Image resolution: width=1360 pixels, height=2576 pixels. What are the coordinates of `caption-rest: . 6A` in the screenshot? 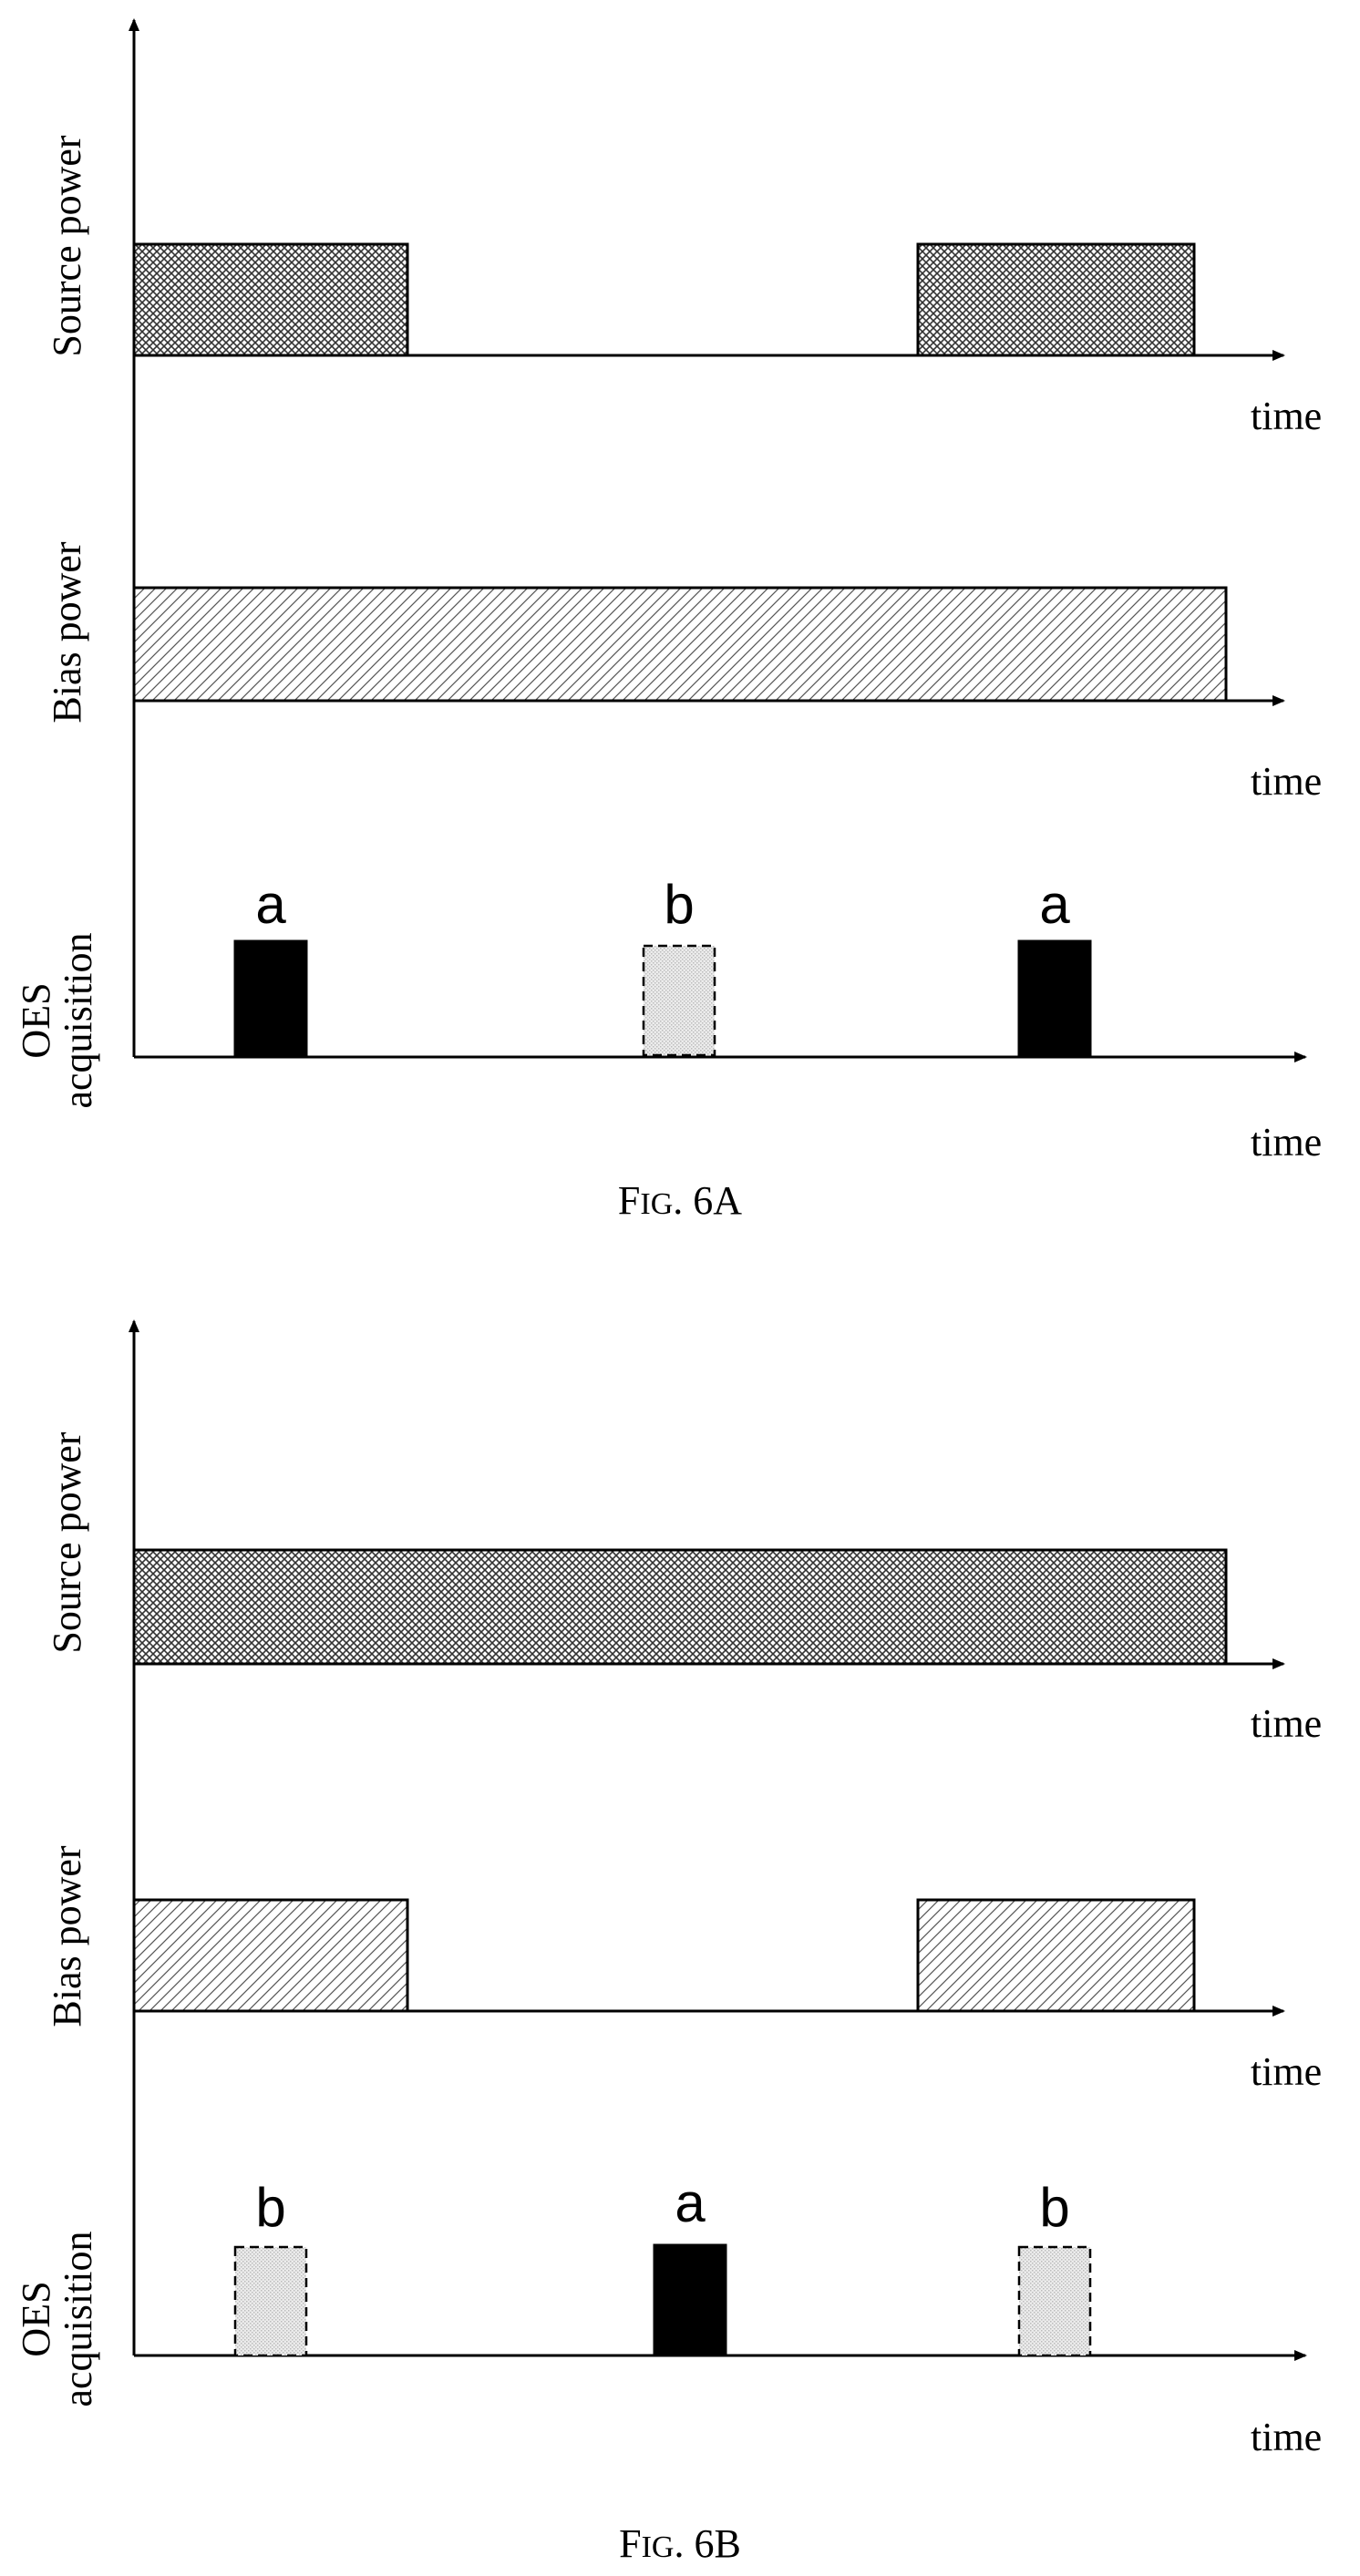 It's located at (708, 1200).